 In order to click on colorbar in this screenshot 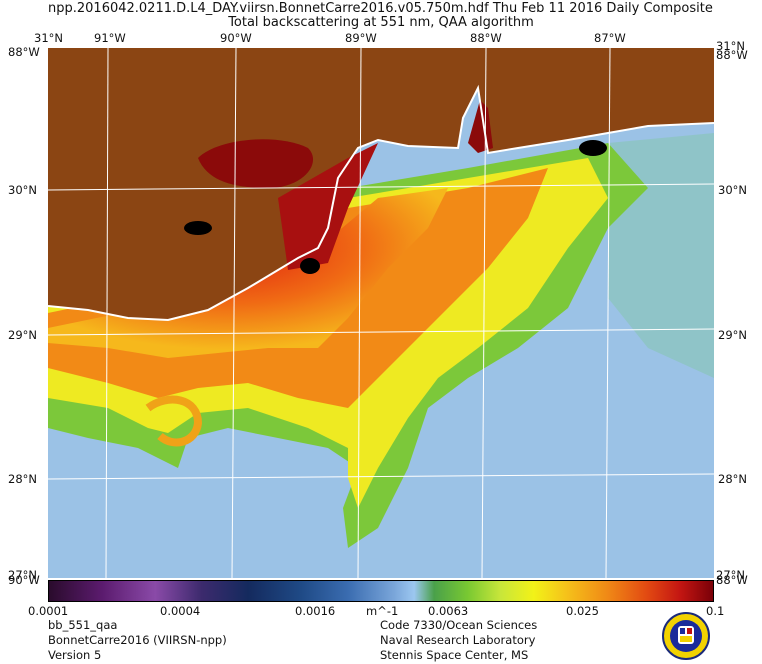, I will do `click(381, 591)`.